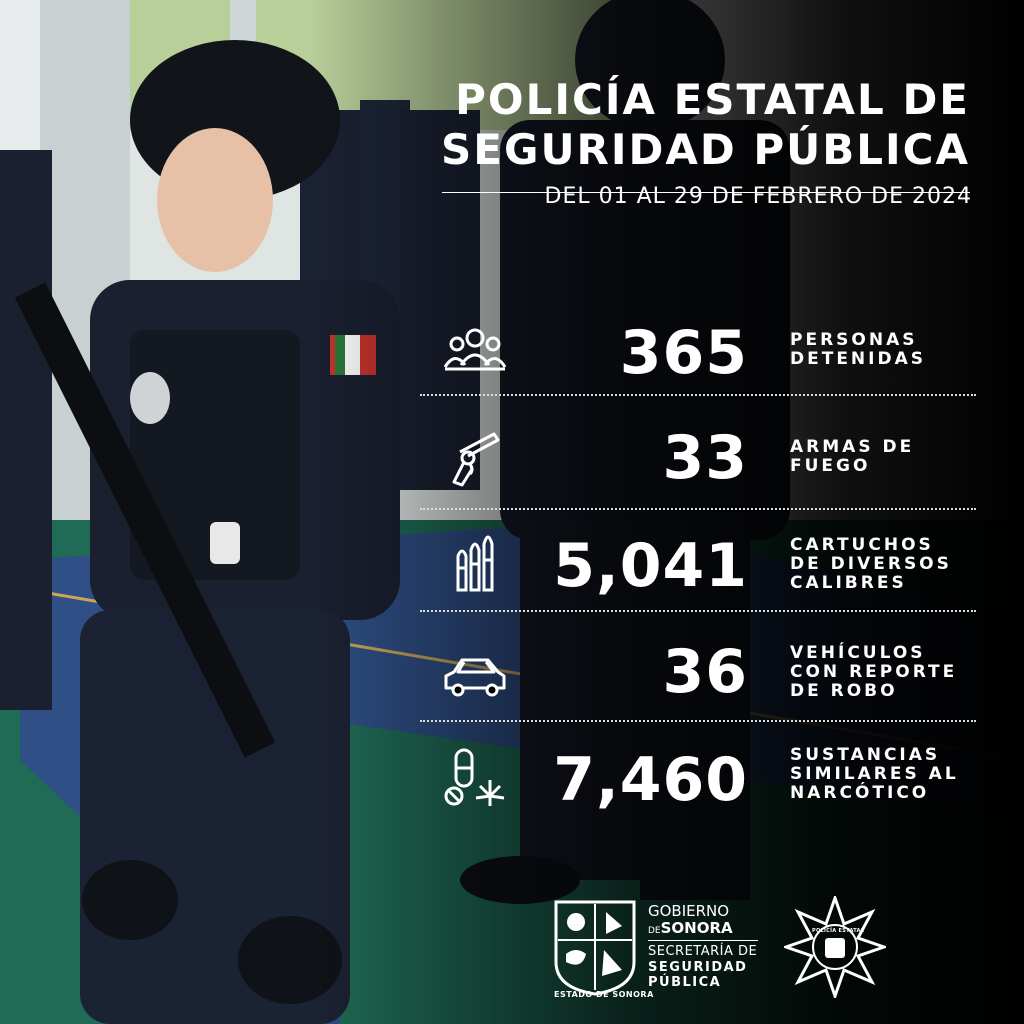  What do you see at coordinates (475, 677) in the screenshot?
I see `car-icon` at bounding box center [475, 677].